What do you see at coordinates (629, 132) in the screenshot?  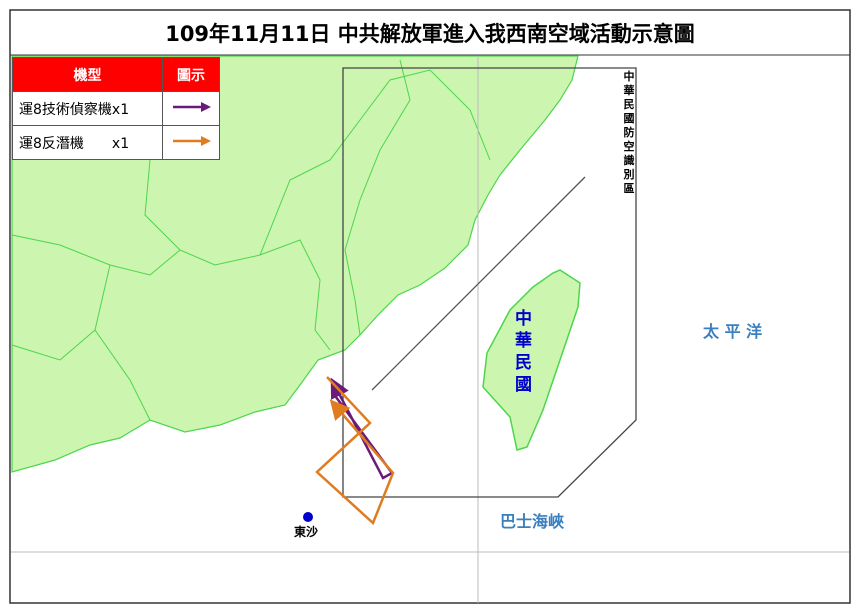 I see `adiz-label: 中華民國防空識別區` at bounding box center [629, 132].